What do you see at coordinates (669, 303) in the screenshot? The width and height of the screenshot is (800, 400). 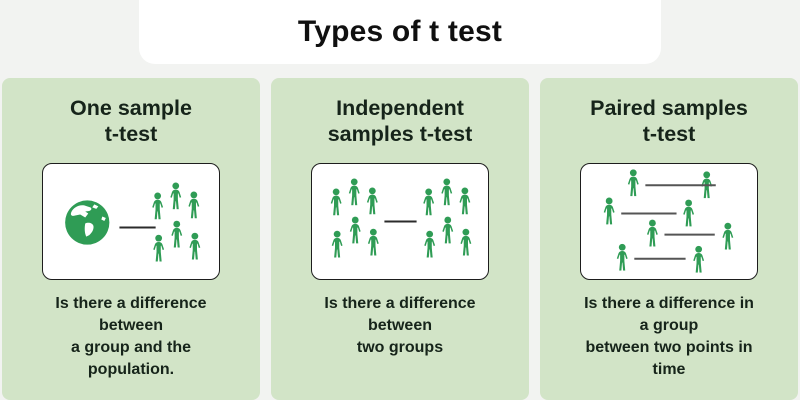 I see `description-line: Is there a difference in` at bounding box center [669, 303].